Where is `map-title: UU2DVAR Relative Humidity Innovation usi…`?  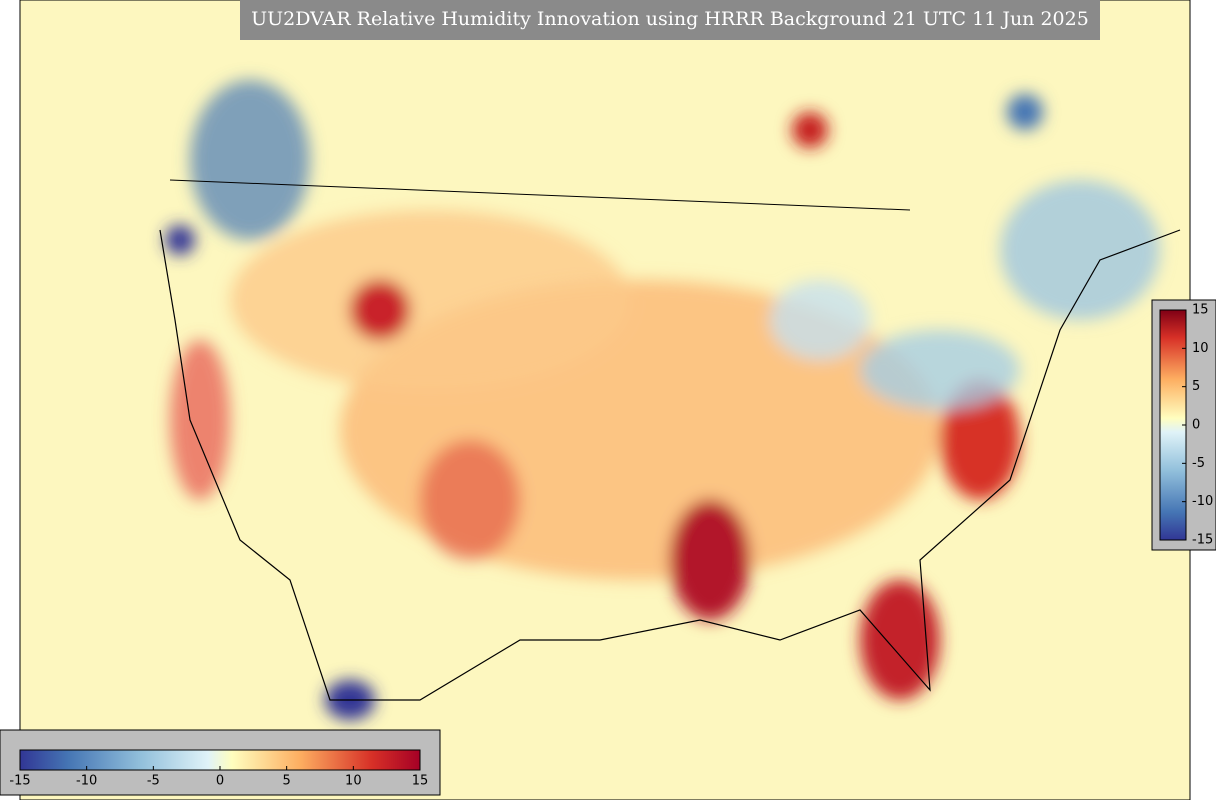
map-title: UU2DVAR Relative Humidity Innovation usi… is located at coordinates (670, 19).